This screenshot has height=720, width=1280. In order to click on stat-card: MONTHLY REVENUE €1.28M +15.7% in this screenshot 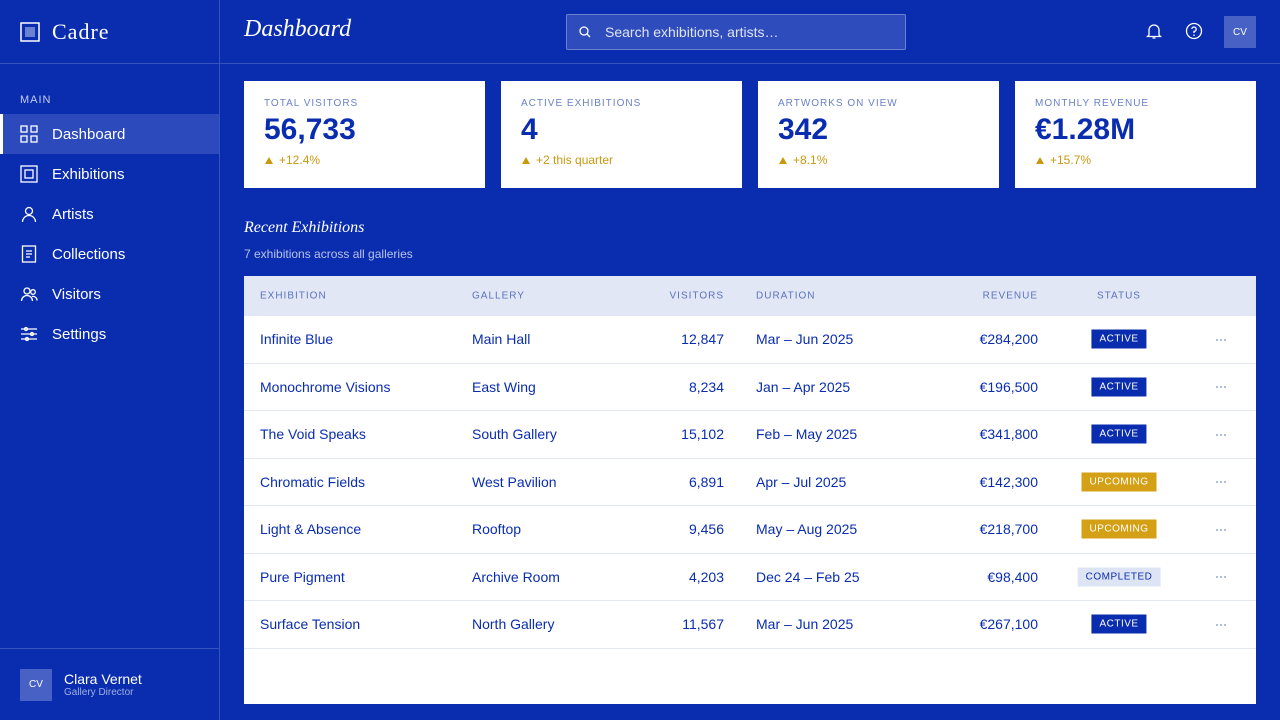, I will do `click(1135, 134)`.